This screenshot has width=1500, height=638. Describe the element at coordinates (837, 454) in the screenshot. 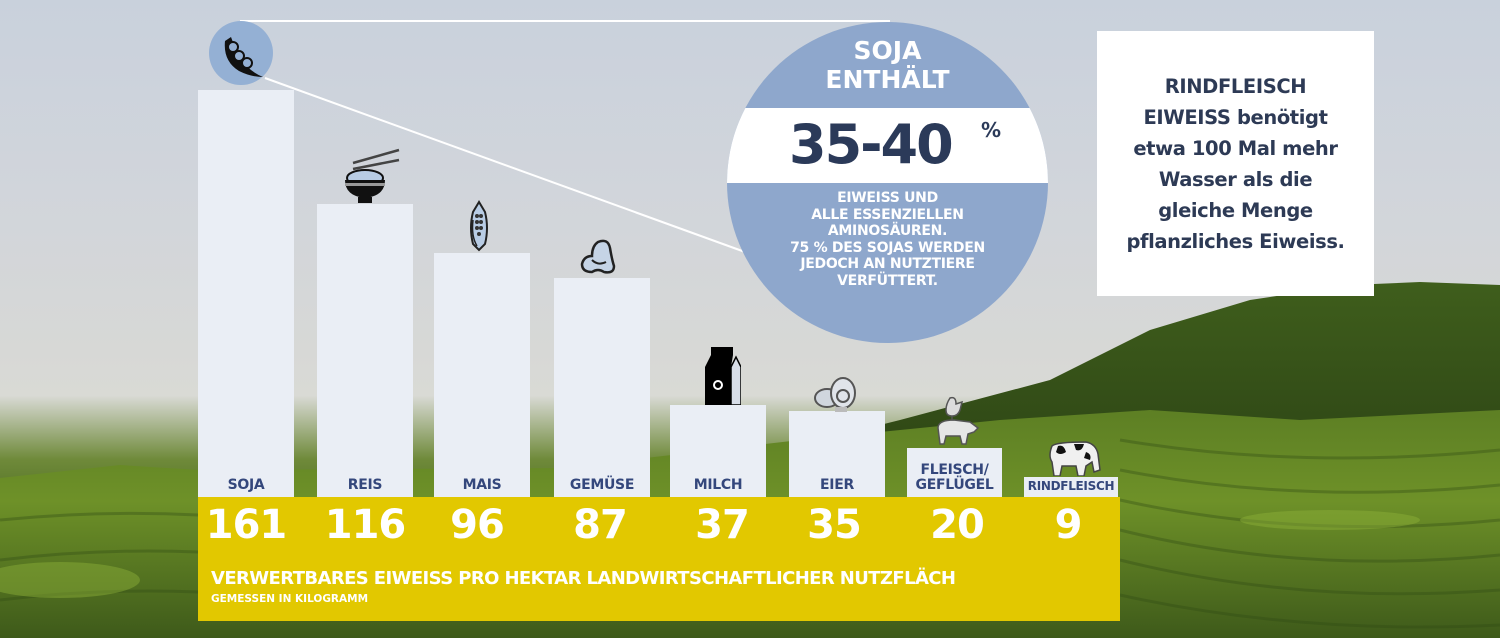

I see `bar-eier: EIER` at that location.